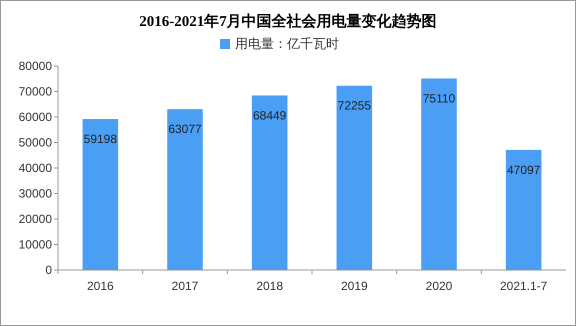 Image resolution: width=576 pixels, height=326 pixels. What do you see at coordinates (185, 129) in the screenshot?
I see `data-label: 63077` at bounding box center [185, 129].